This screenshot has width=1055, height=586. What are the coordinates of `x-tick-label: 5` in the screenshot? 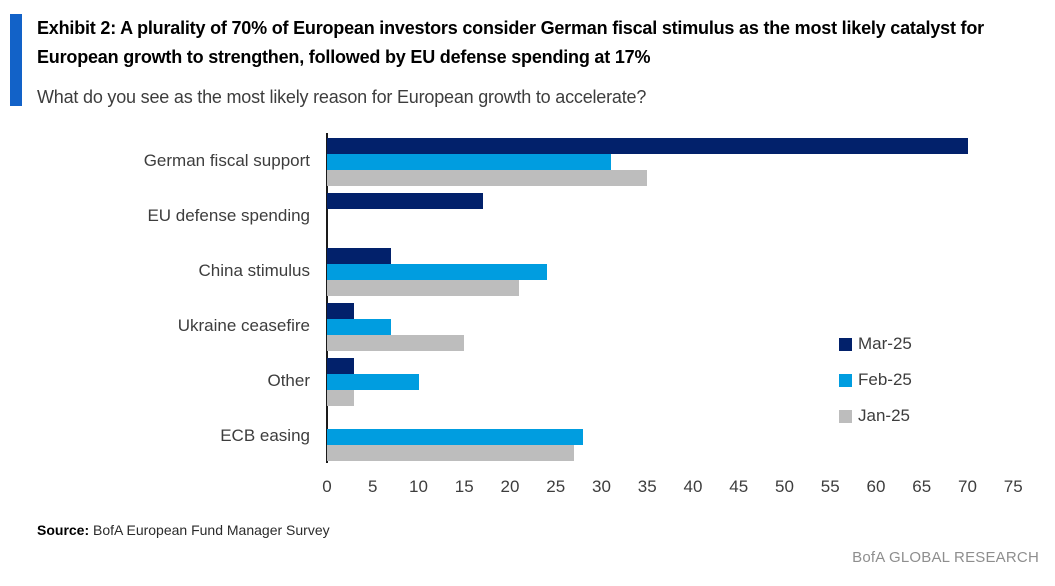 It's located at (373, 486).